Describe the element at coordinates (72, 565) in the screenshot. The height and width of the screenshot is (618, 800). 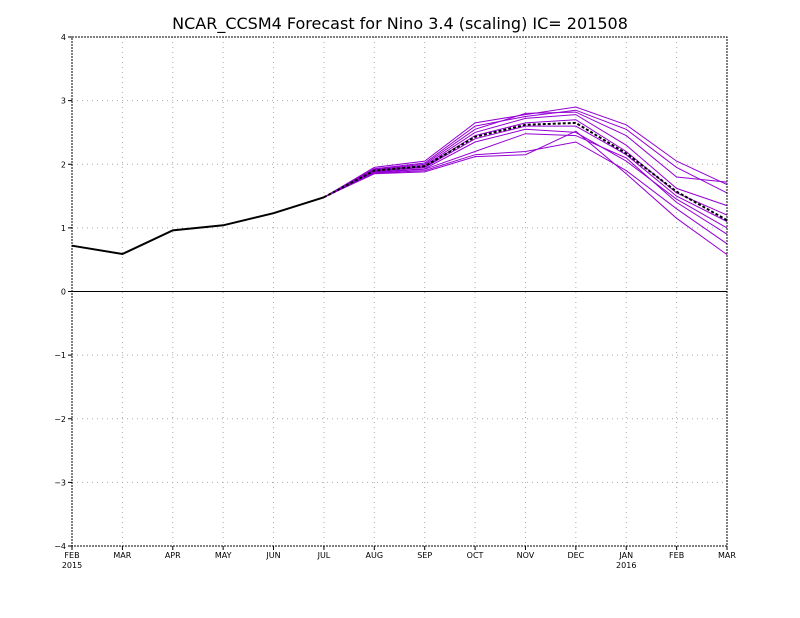
I see `x-year-label: 2015` at that location.